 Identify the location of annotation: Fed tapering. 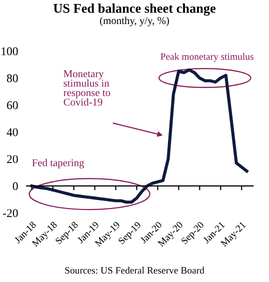
(58, 163).